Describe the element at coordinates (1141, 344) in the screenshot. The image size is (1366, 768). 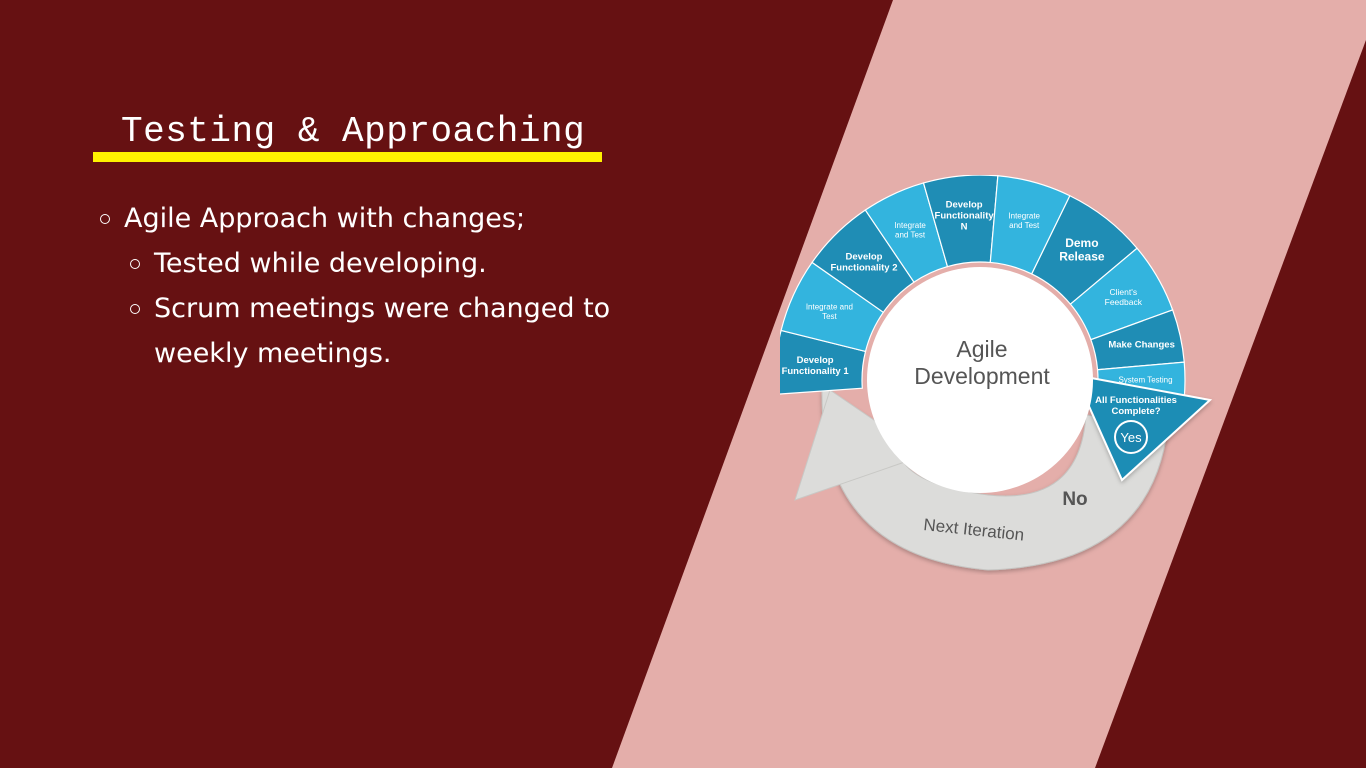
I see `segment-label: Make Changes` at that location.